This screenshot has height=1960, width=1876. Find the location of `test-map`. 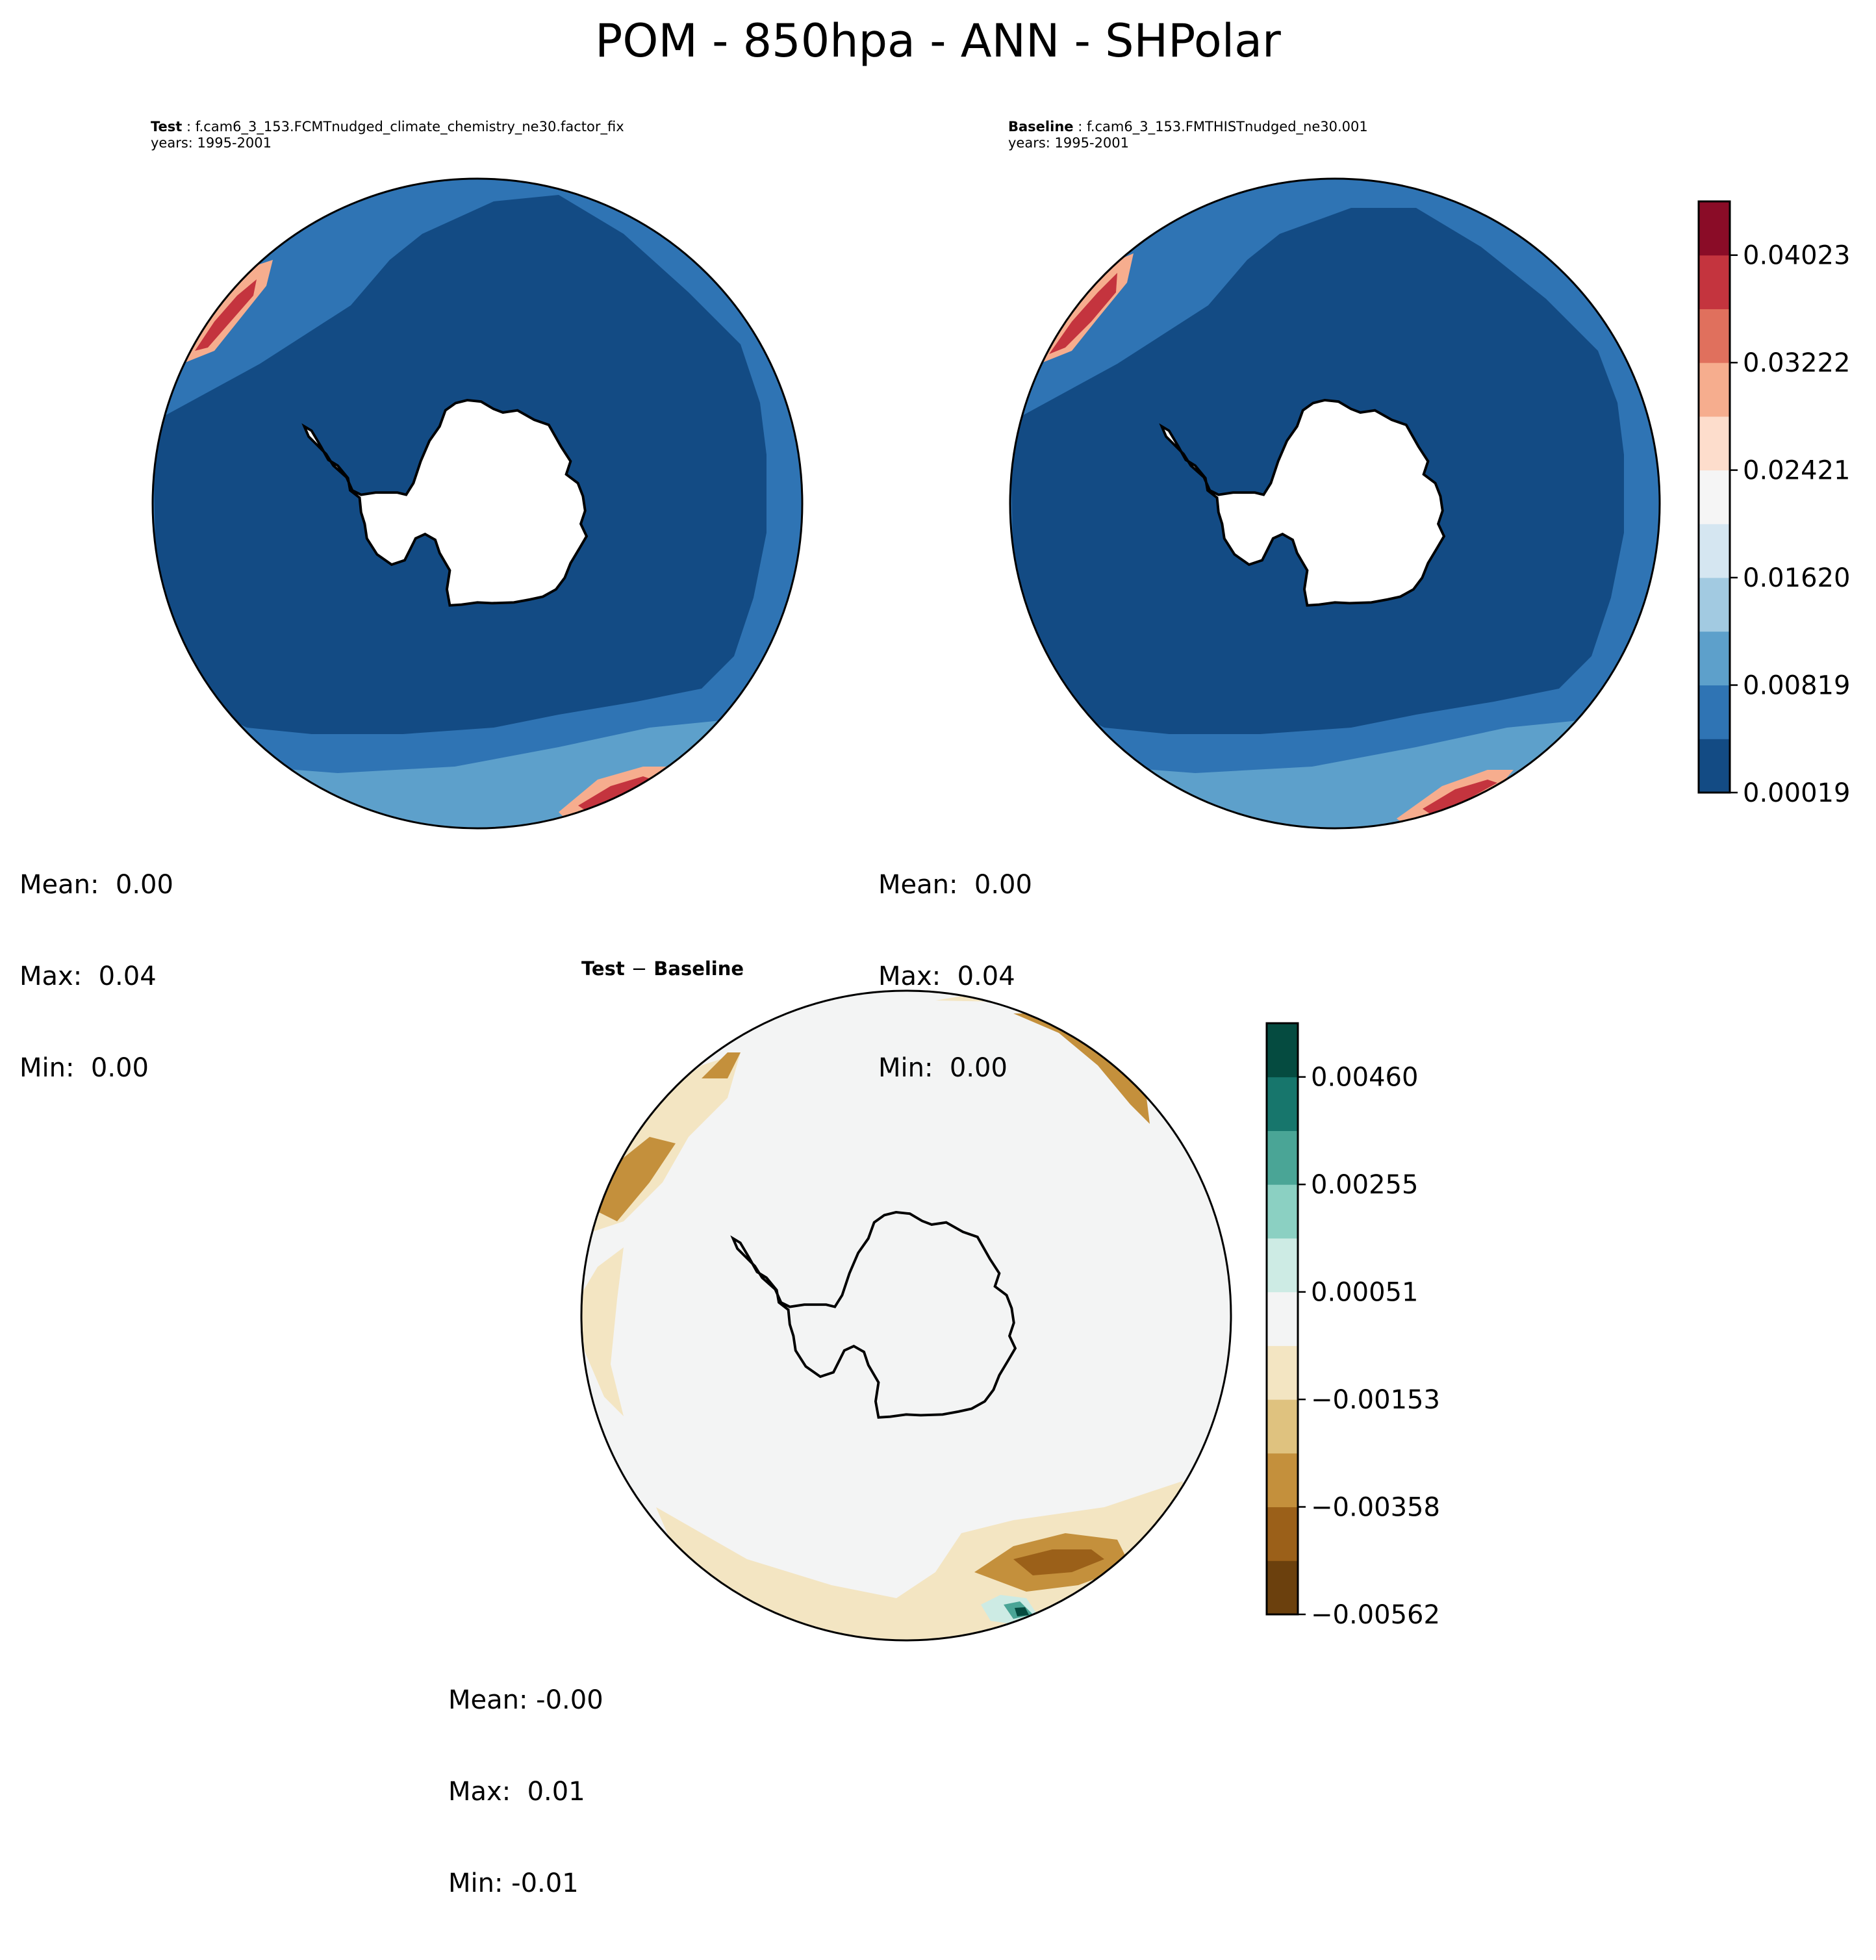

test-map is located at coordinates (477, 503).